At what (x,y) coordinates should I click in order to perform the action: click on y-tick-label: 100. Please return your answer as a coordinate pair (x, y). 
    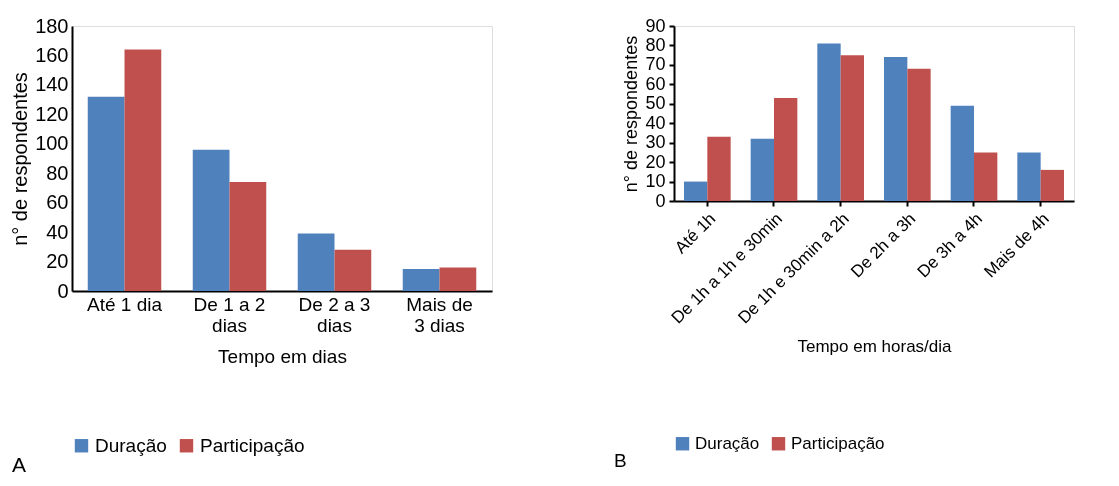
    Looking at the image, I should click on (52, 143).